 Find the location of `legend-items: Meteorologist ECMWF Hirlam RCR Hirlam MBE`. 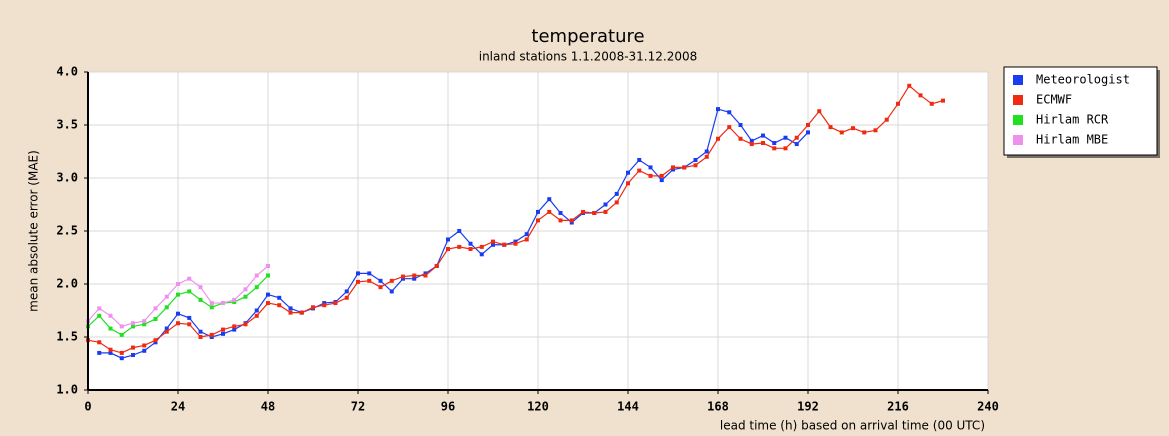

legend-items: Meteorologist ECMWF Hirlam RCR Hirlam MBE is located at coordinates (1071, 110).